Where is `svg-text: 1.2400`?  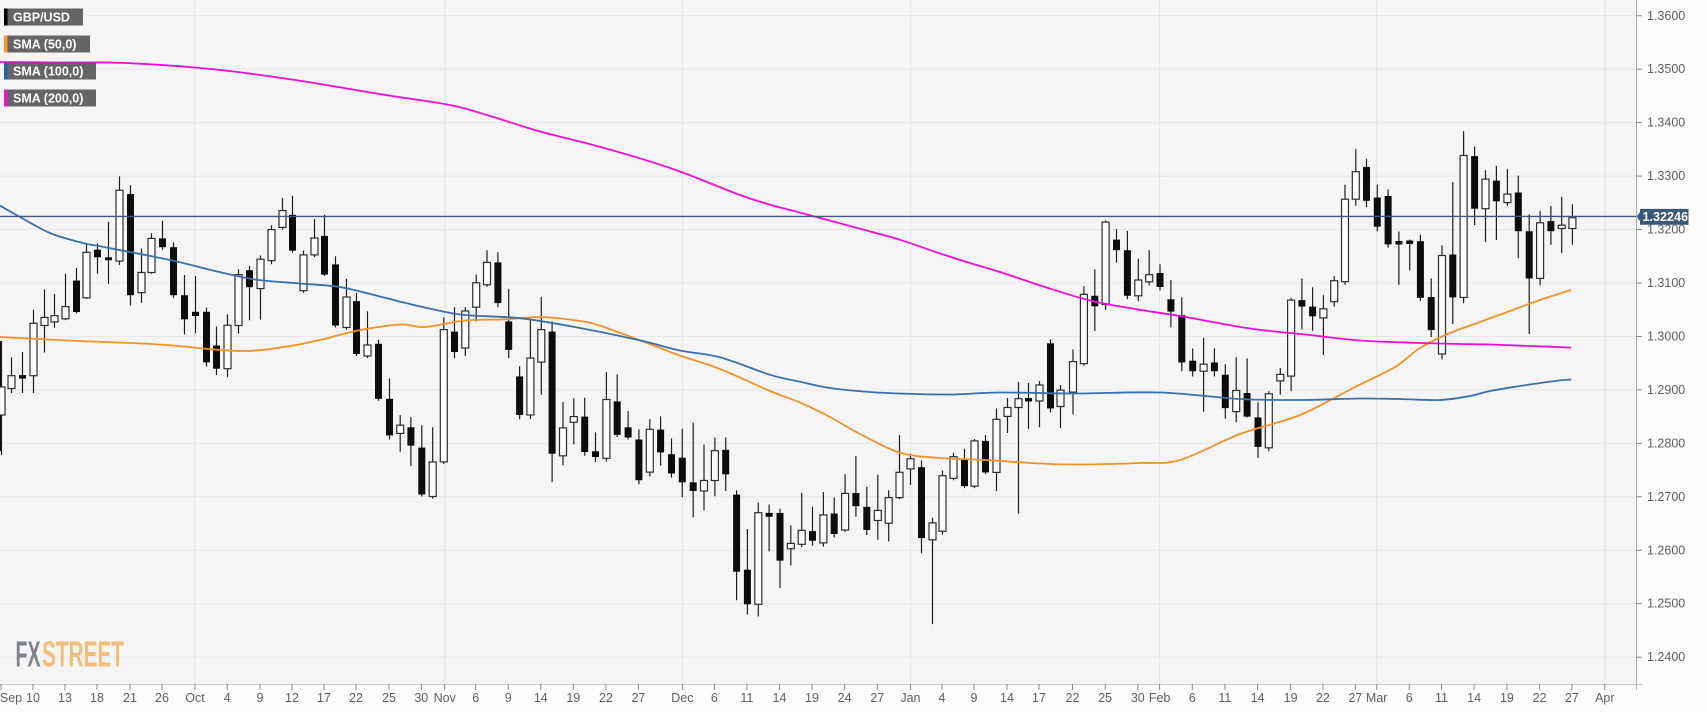
svg-text: 1.2400 is located at coordinates (1666, 657).